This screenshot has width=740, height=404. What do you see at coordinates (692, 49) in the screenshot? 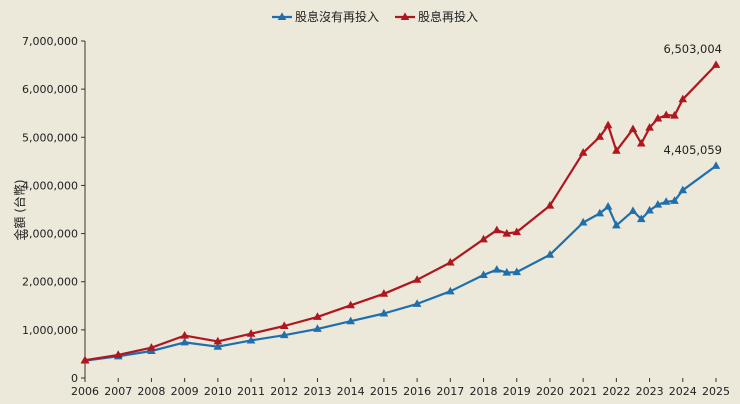
I see `end-value-label: 6,503,004` at bounding box center [692, 49].